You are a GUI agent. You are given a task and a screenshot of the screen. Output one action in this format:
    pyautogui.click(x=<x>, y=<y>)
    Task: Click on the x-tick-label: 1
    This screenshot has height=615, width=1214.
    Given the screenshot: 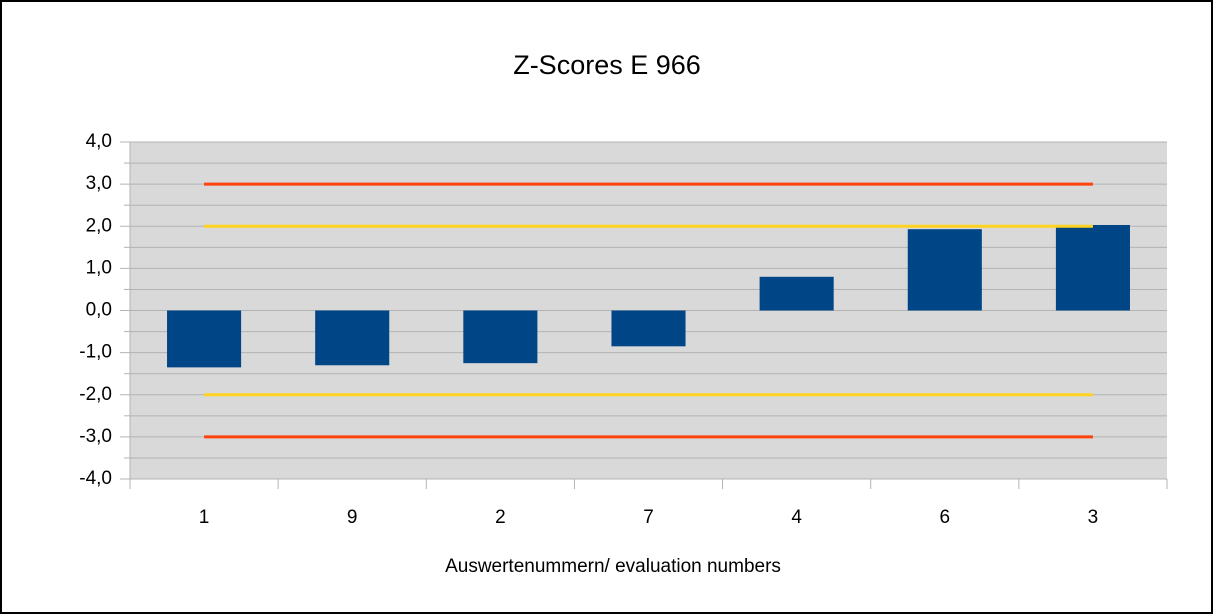 What is the action you would take?
    pyautogui.click(x=204, y=517)
    